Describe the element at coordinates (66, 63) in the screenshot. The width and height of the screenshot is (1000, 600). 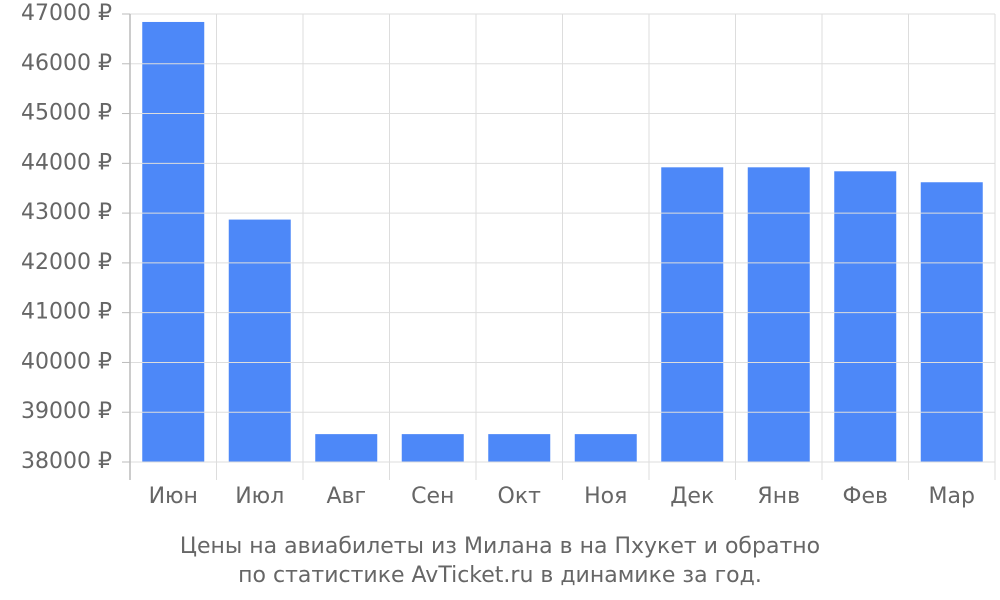
I see `y-tick-label: 46000 ₽` at that location.